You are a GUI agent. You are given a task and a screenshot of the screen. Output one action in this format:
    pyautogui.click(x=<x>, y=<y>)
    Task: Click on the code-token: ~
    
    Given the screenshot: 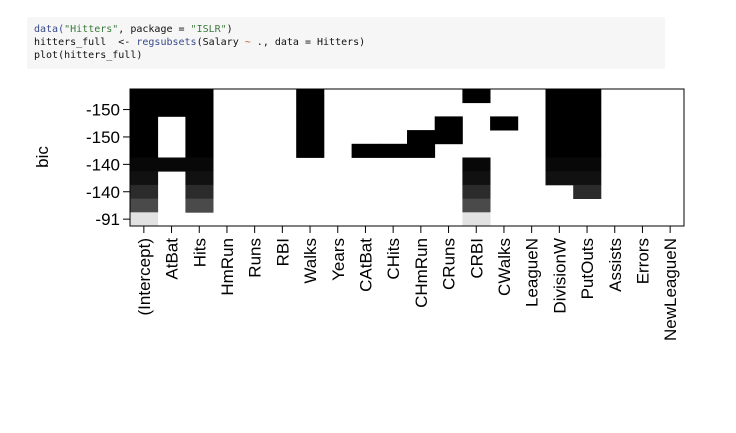 What is the action you would take?
    pyautogui.click(x=247, y=42)
    